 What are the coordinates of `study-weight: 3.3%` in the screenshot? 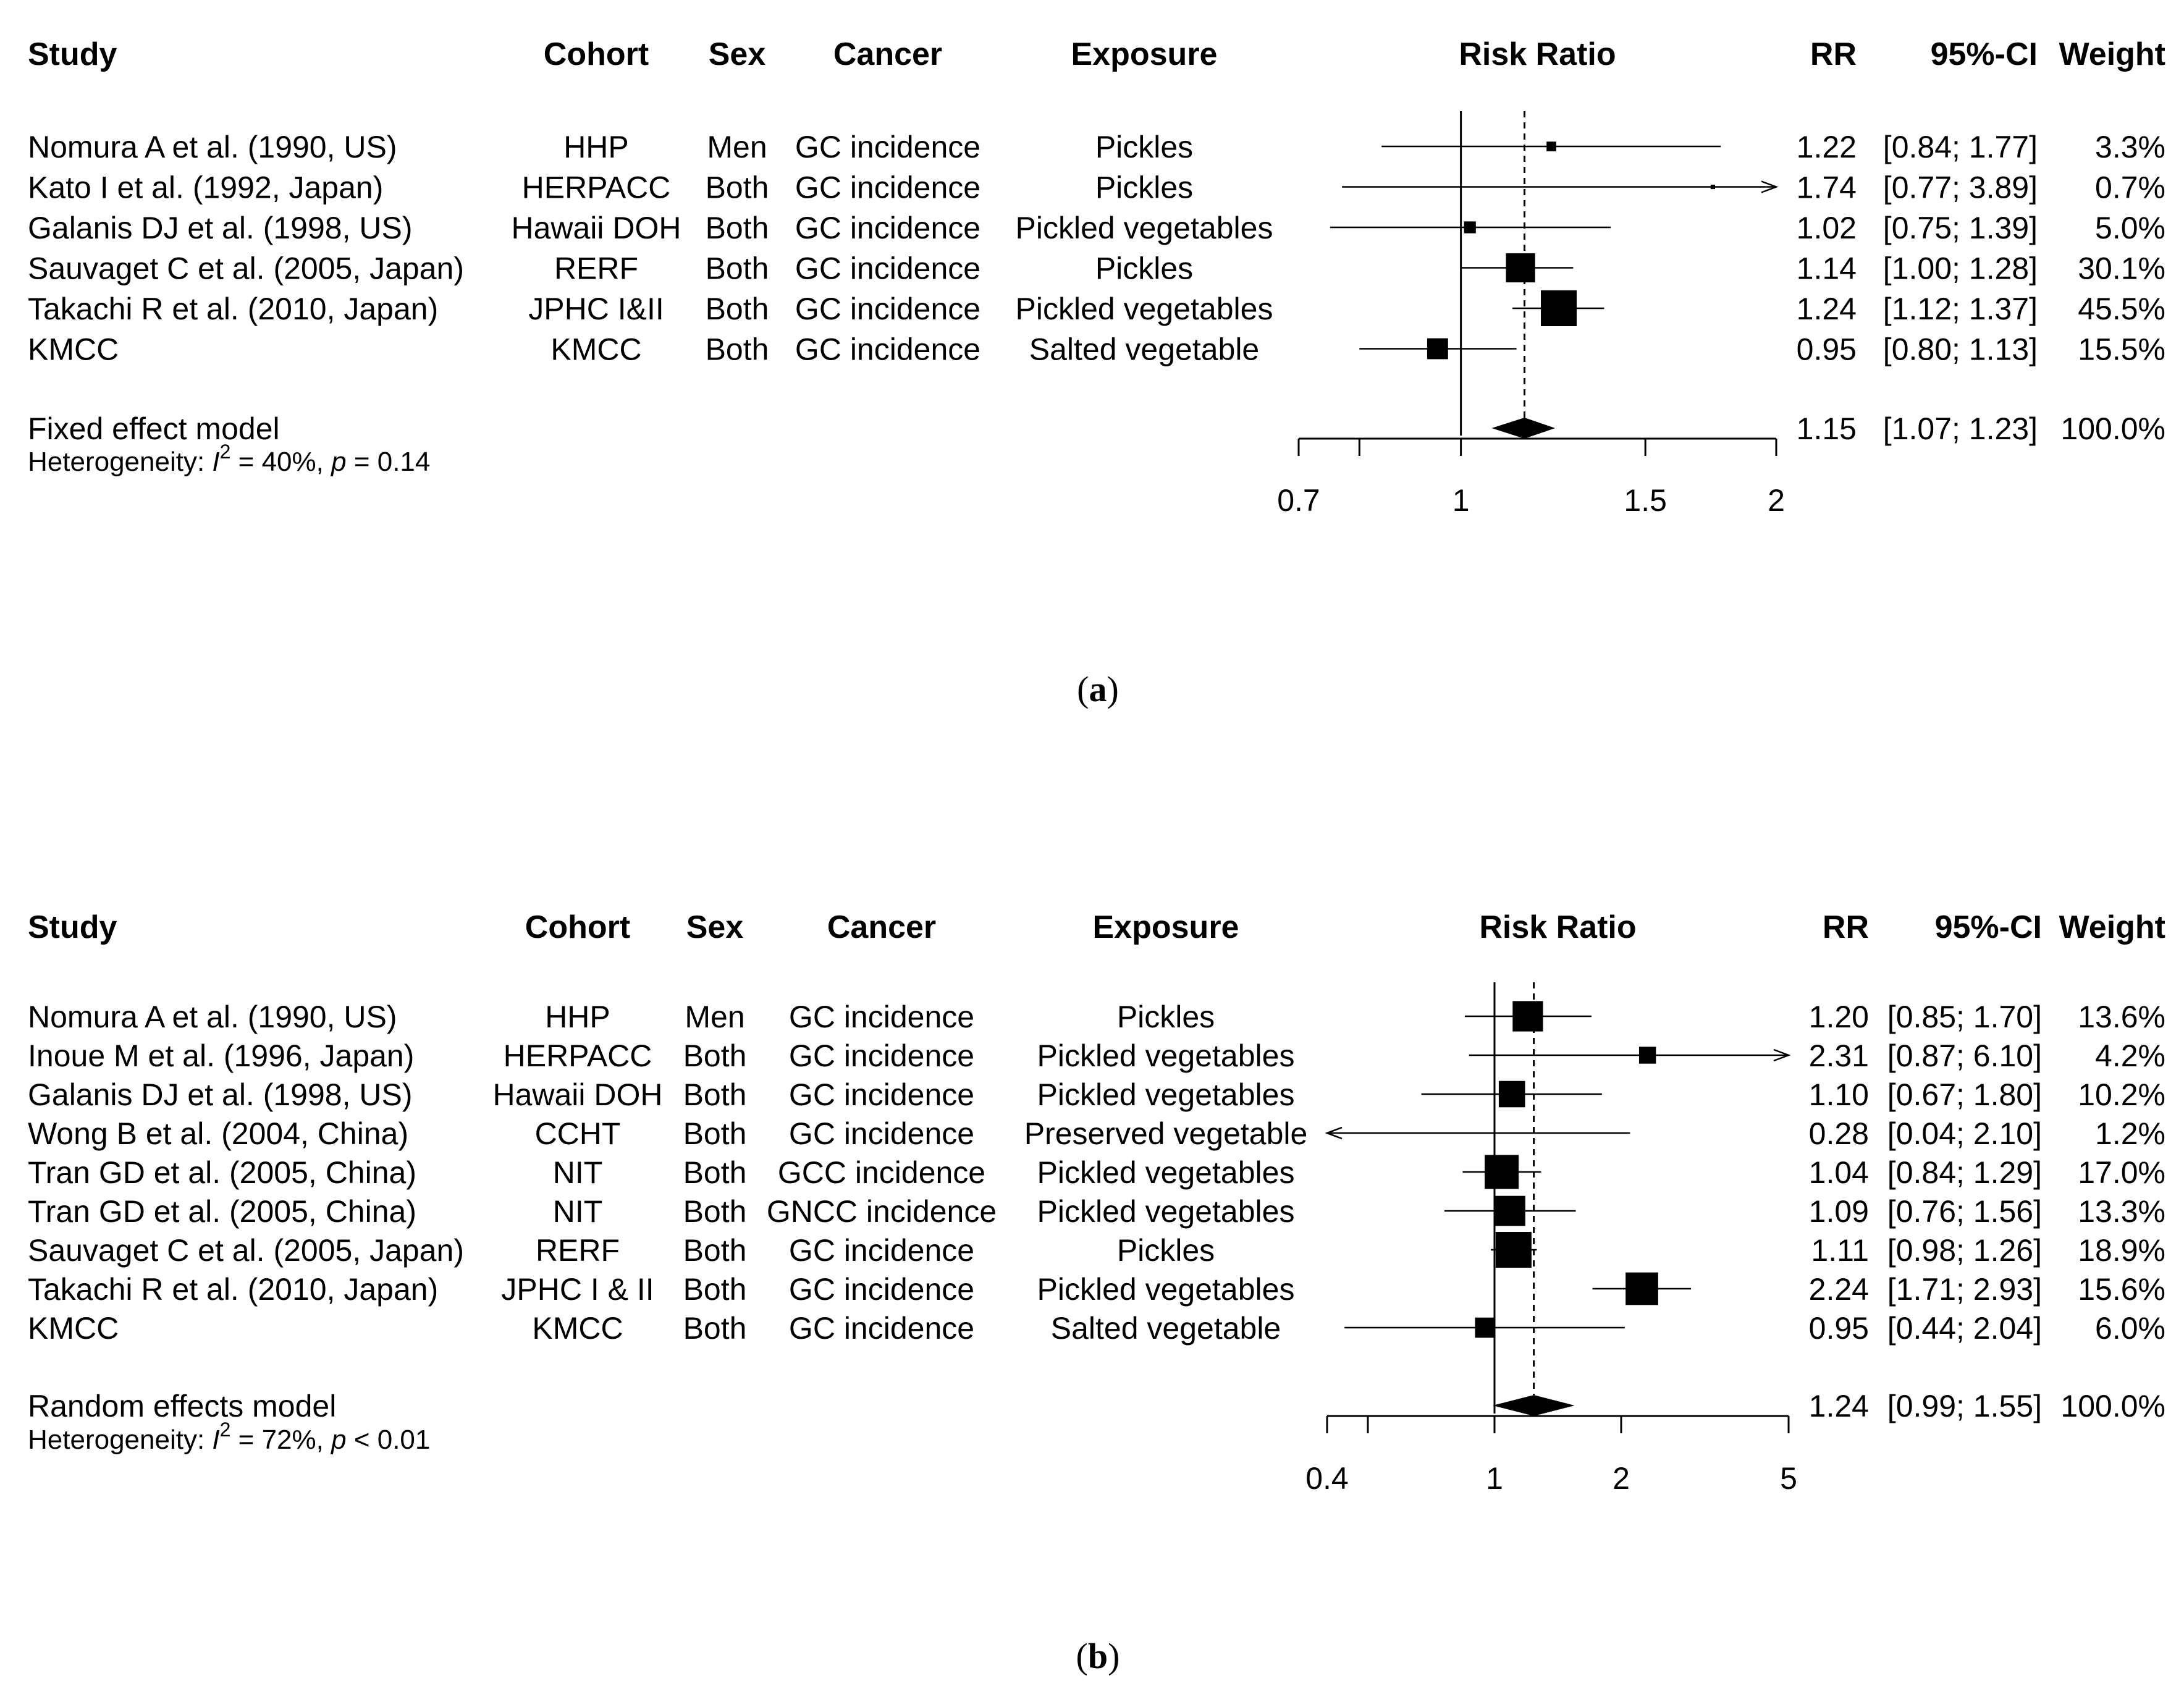 It's located at (2130, 147).